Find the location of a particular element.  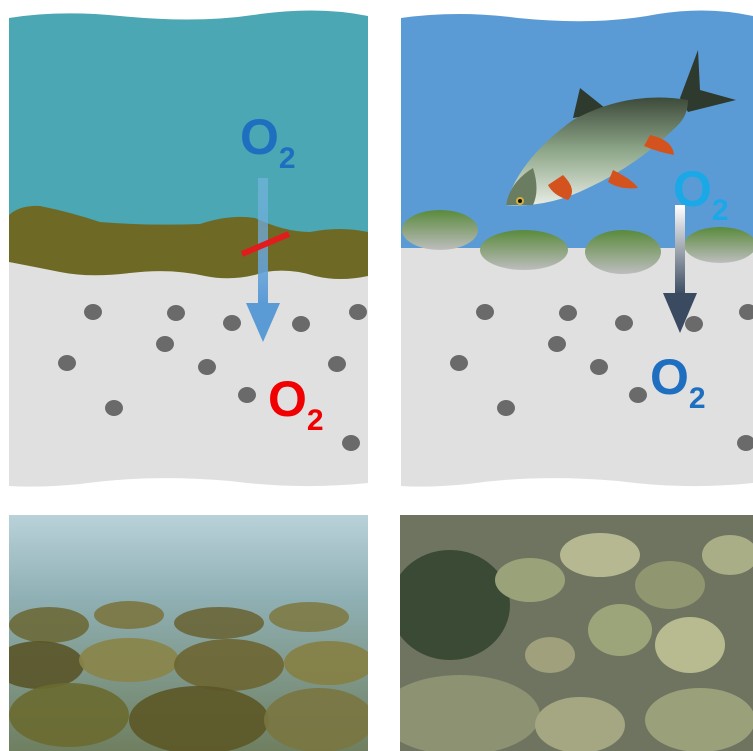

blocked-flow-bar is located at coordinates (265, 244).